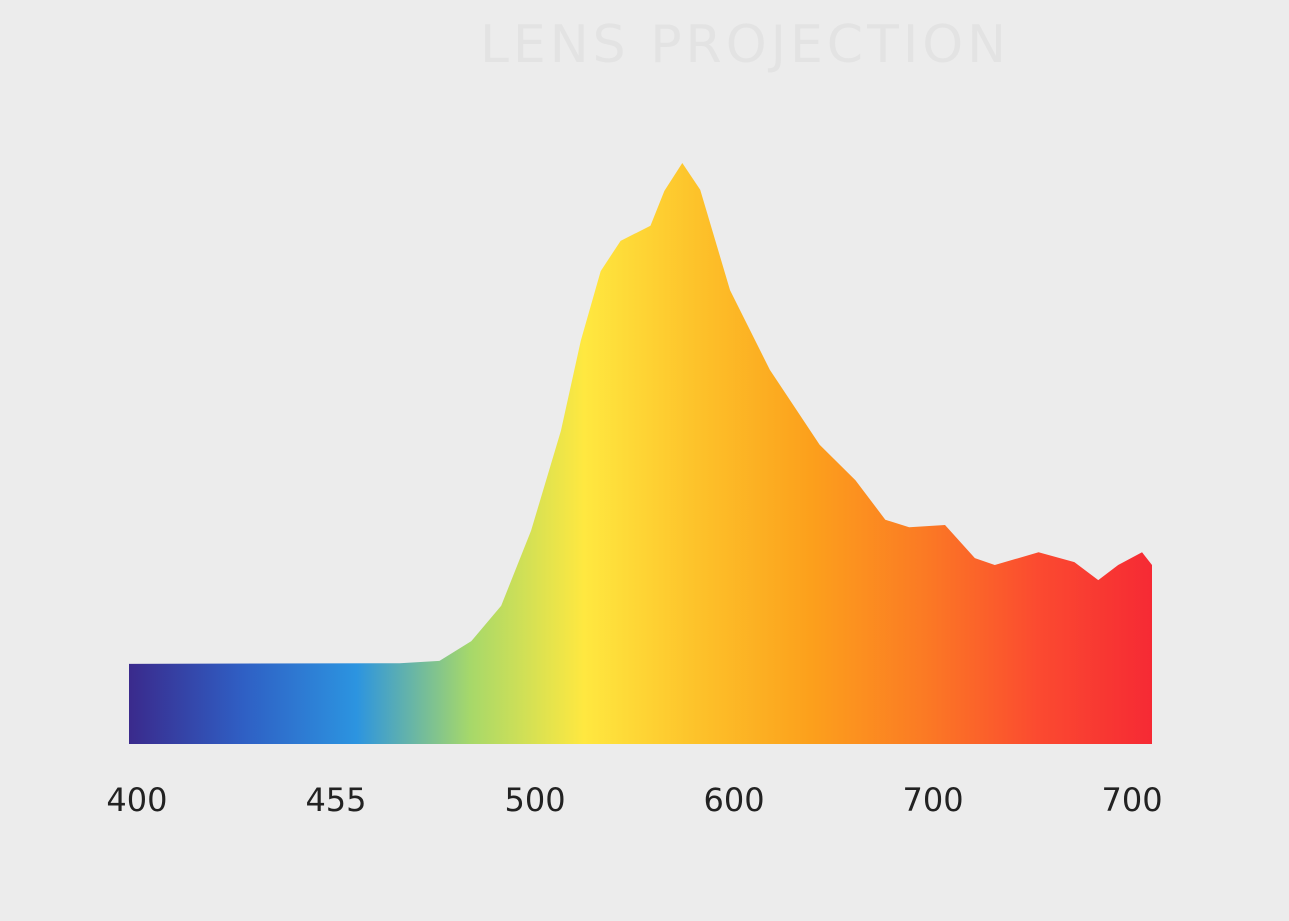 The height and width of the screenshot is (921, 1289). What do you see at coordinates (335, 800) in the screenshot?
I see `x-tick-label: 455` at bounding box center [335, 800].